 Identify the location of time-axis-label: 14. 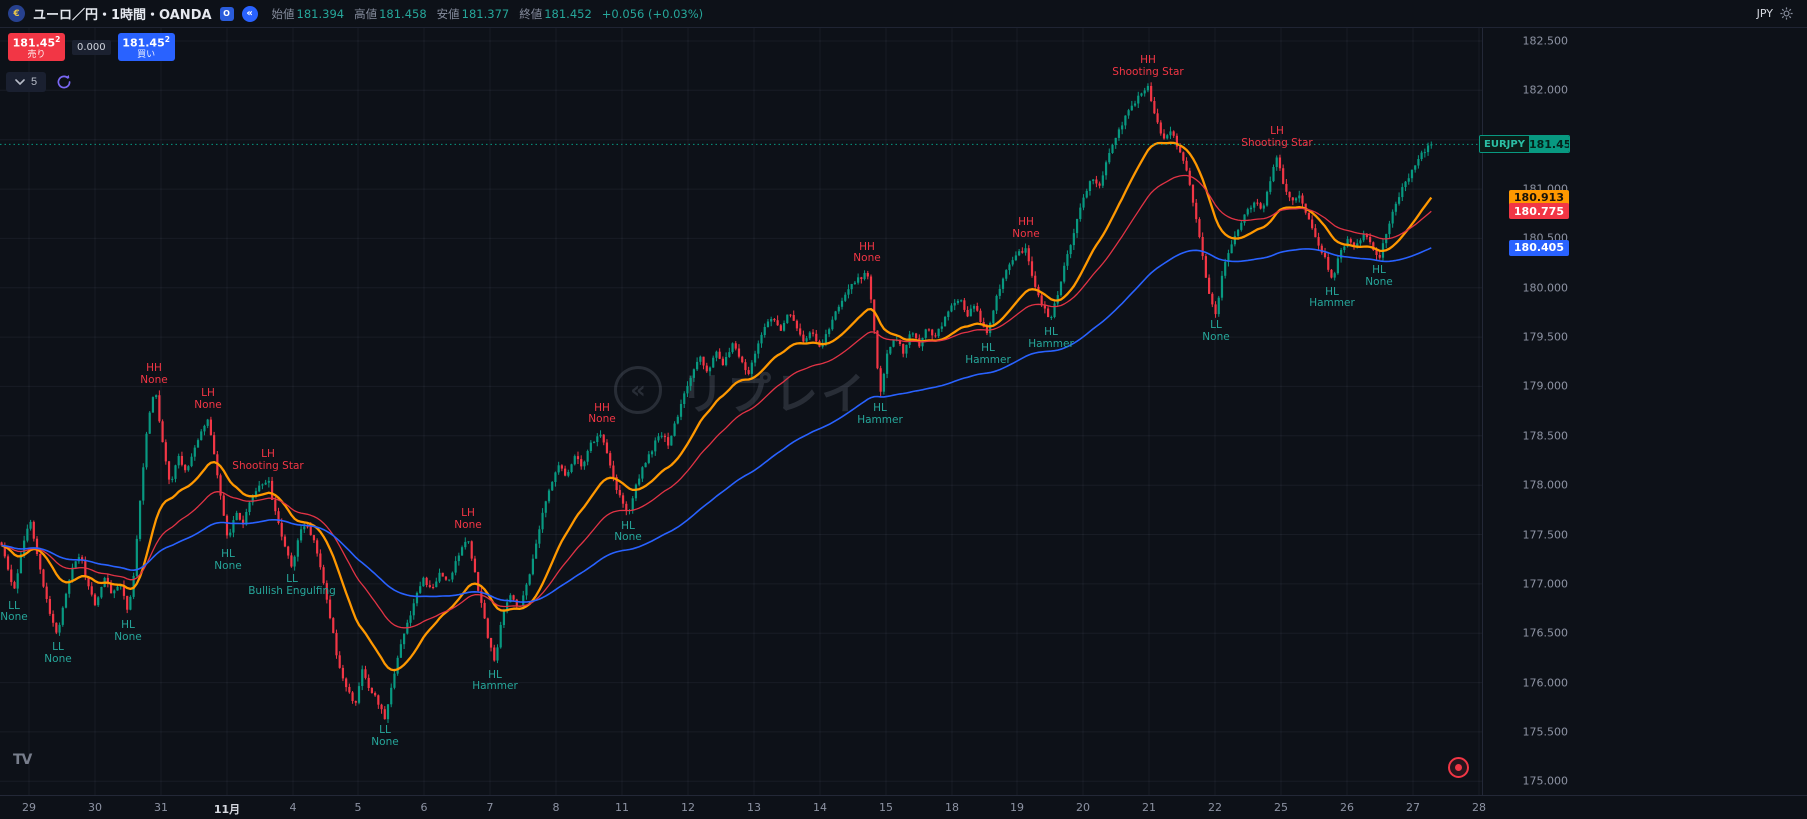
(820, 807).